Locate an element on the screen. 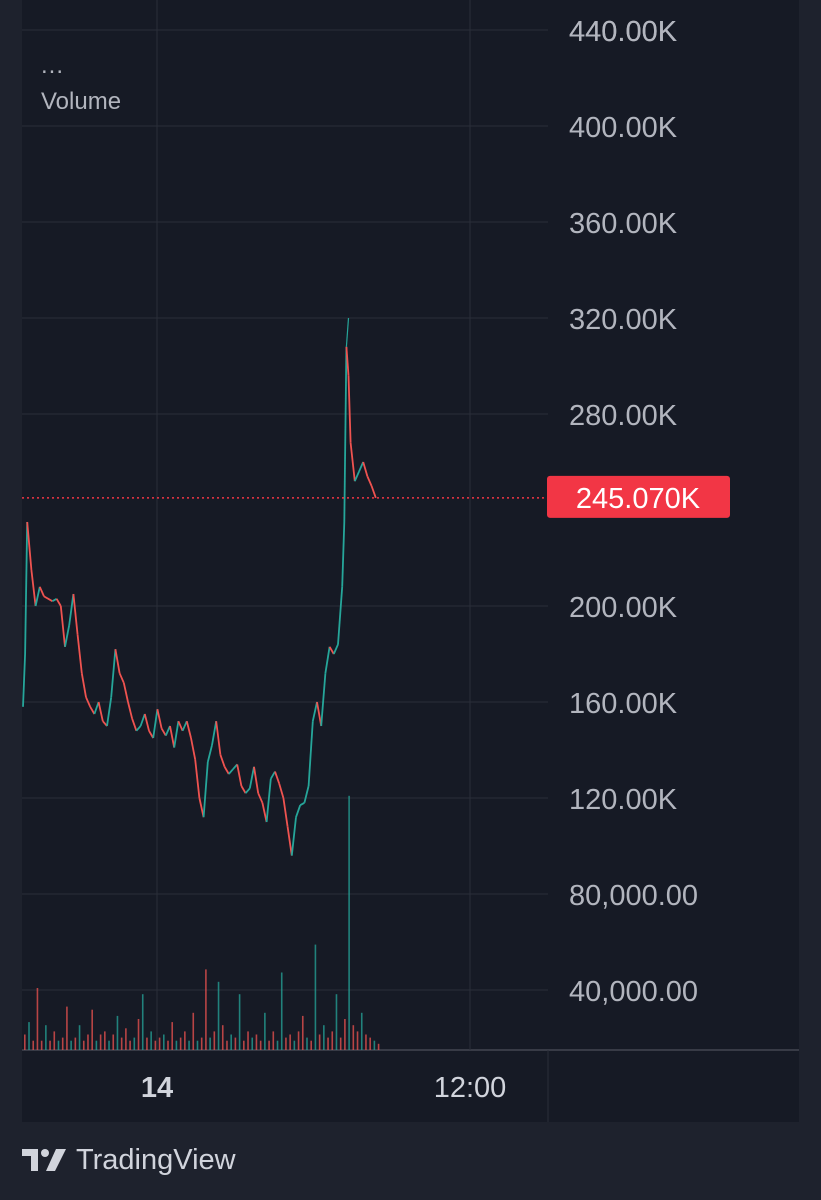 The height and width of the screenshot is (1200, 821). price-wick is located at coordinates (347, 332).